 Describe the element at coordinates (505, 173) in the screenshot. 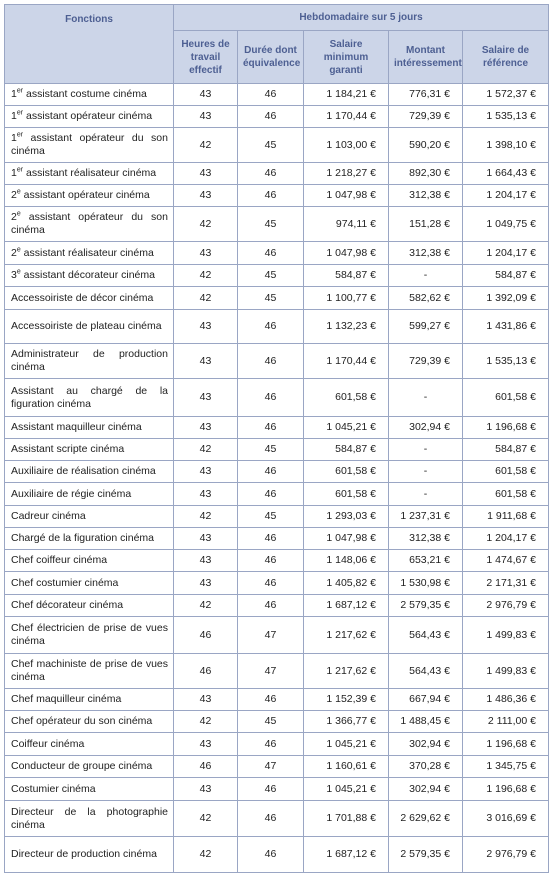

I see `amount-cell: 1 664,43 €` at that location.